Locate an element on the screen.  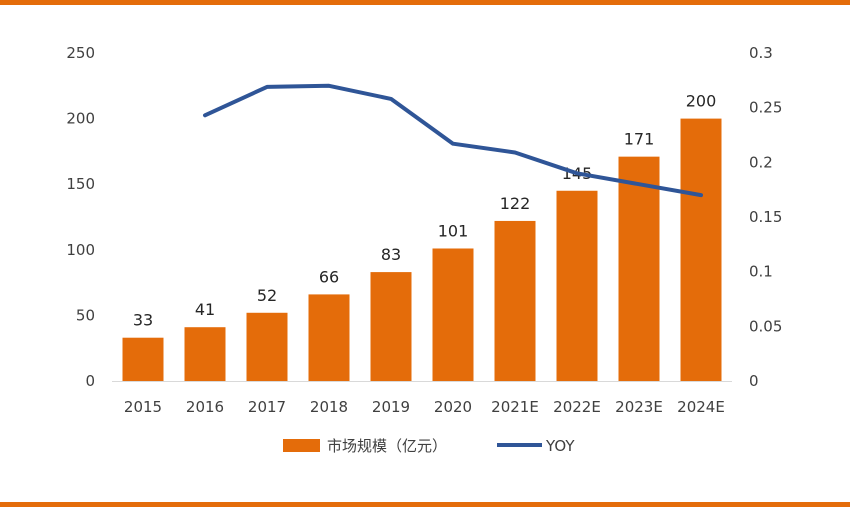
right-tick-label: 0 is located at coordinates (754, 381).